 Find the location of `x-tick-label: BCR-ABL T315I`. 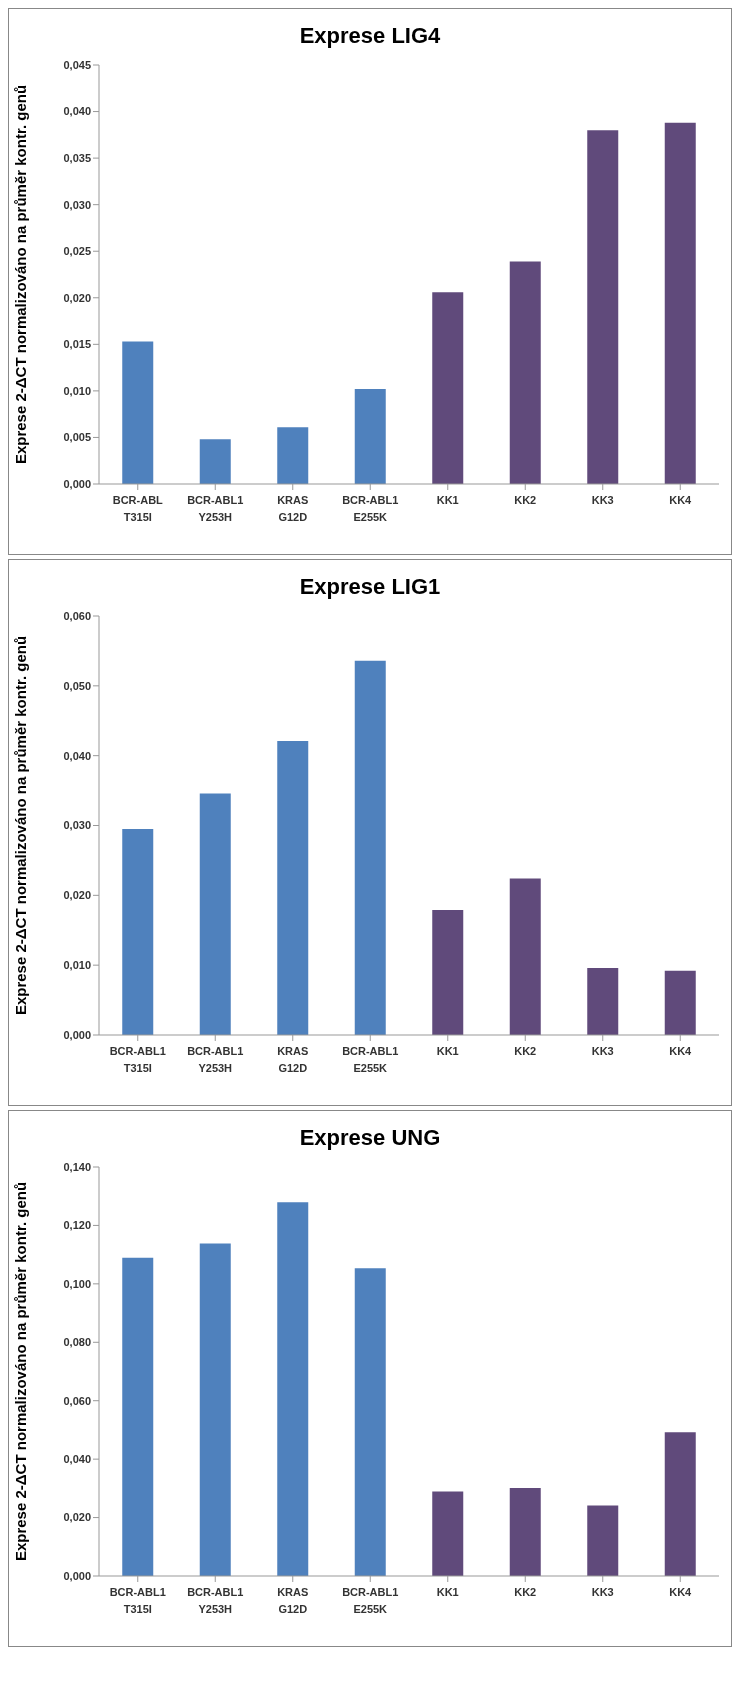

x-tick-label: BCR-ABL T315I is located at coordinates (138, 508).